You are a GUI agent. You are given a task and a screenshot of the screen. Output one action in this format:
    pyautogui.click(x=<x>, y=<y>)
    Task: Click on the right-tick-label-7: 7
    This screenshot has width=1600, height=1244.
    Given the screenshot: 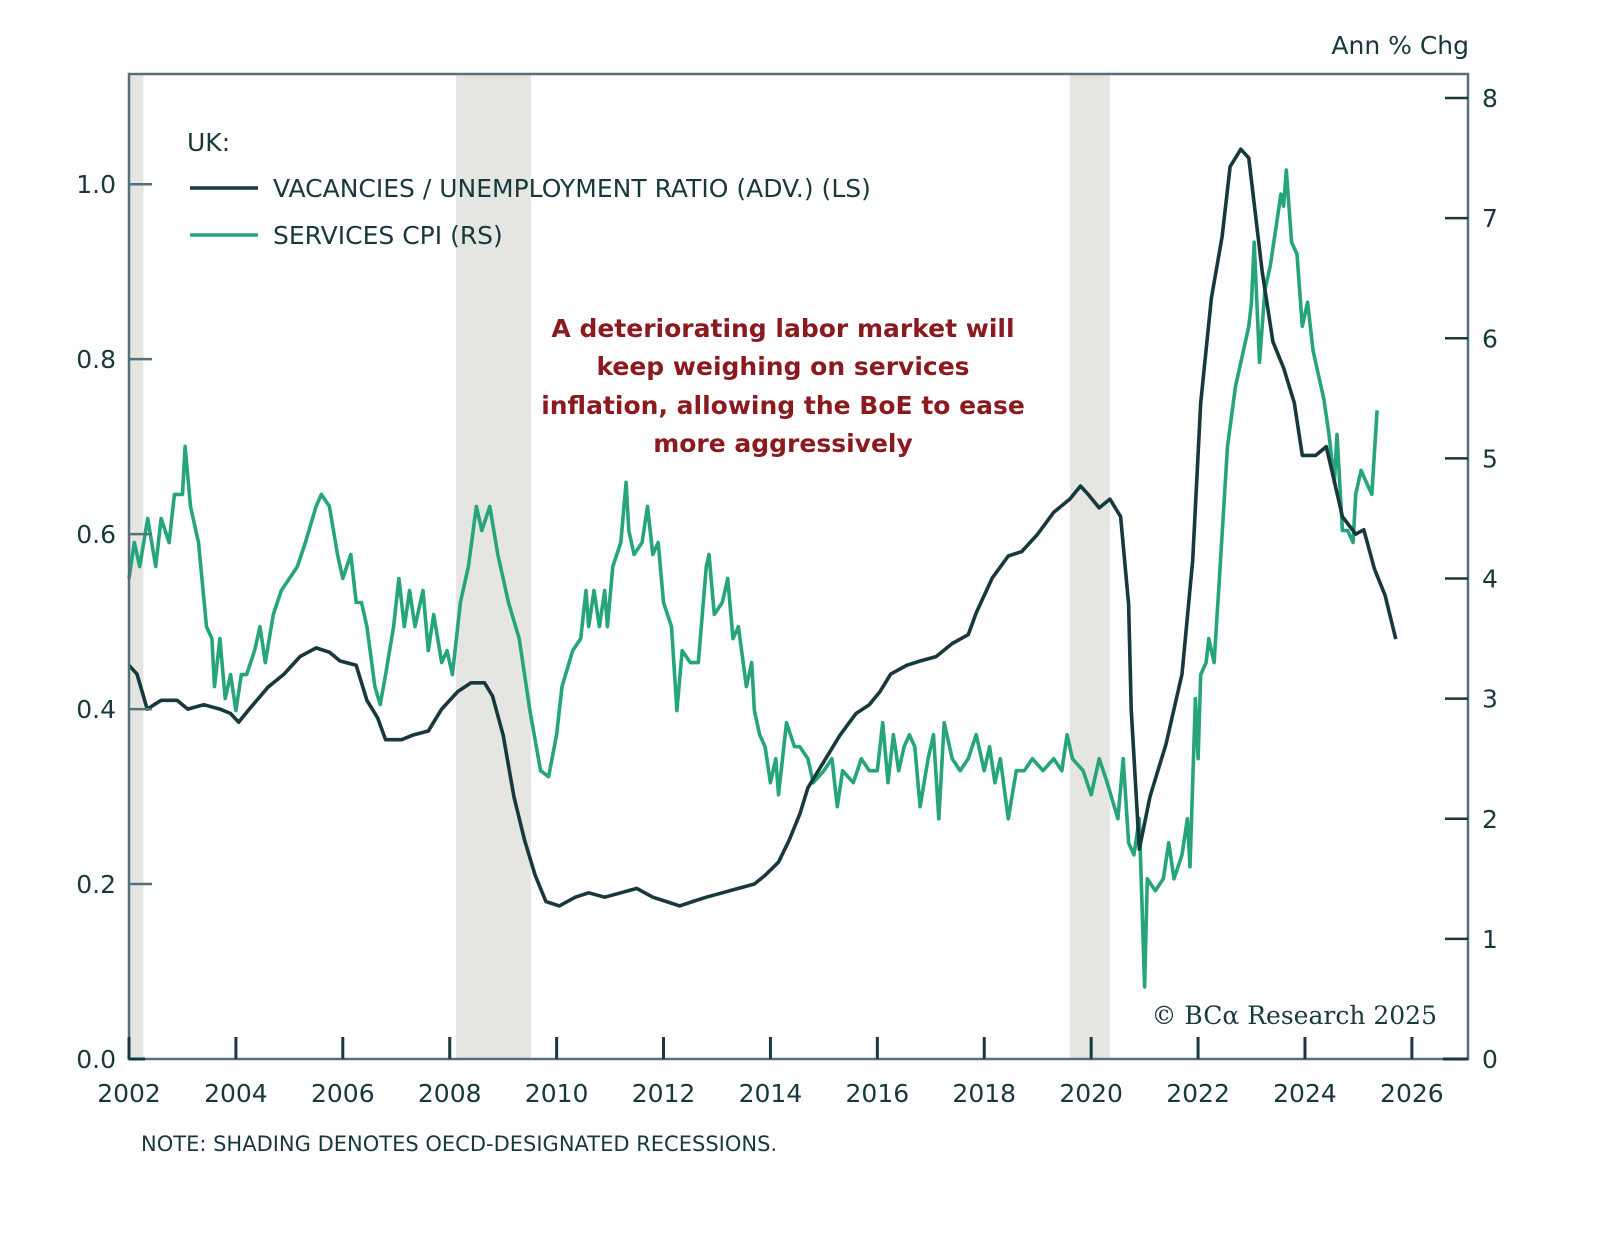 What is the action you would take?
    pyautogui.click(x=1490, y=218)
    